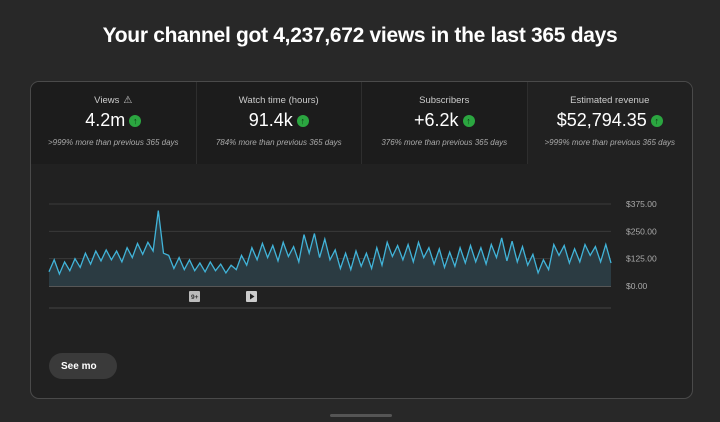 The height and width of the screenshot is (422, 720). Describe the element at coordinates (252, 296) in the screenshot. I see `play-icon` at that location.